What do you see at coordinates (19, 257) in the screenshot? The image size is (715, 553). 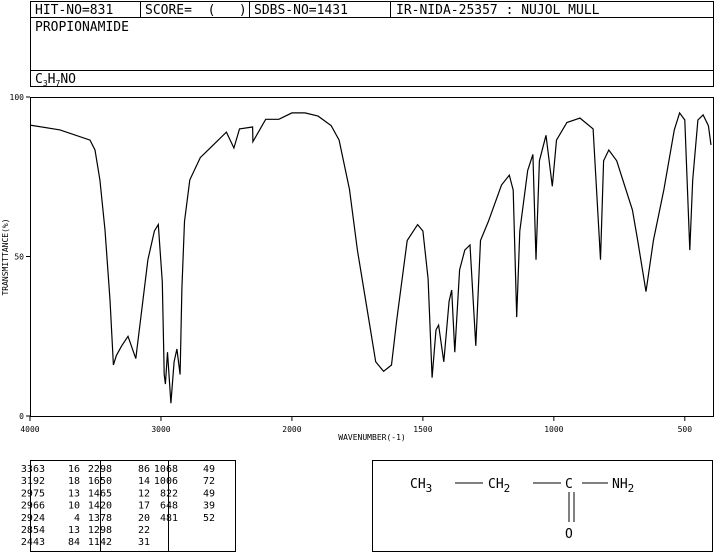 I see `y-tick-label: 50` at bounding box center [19, 257].